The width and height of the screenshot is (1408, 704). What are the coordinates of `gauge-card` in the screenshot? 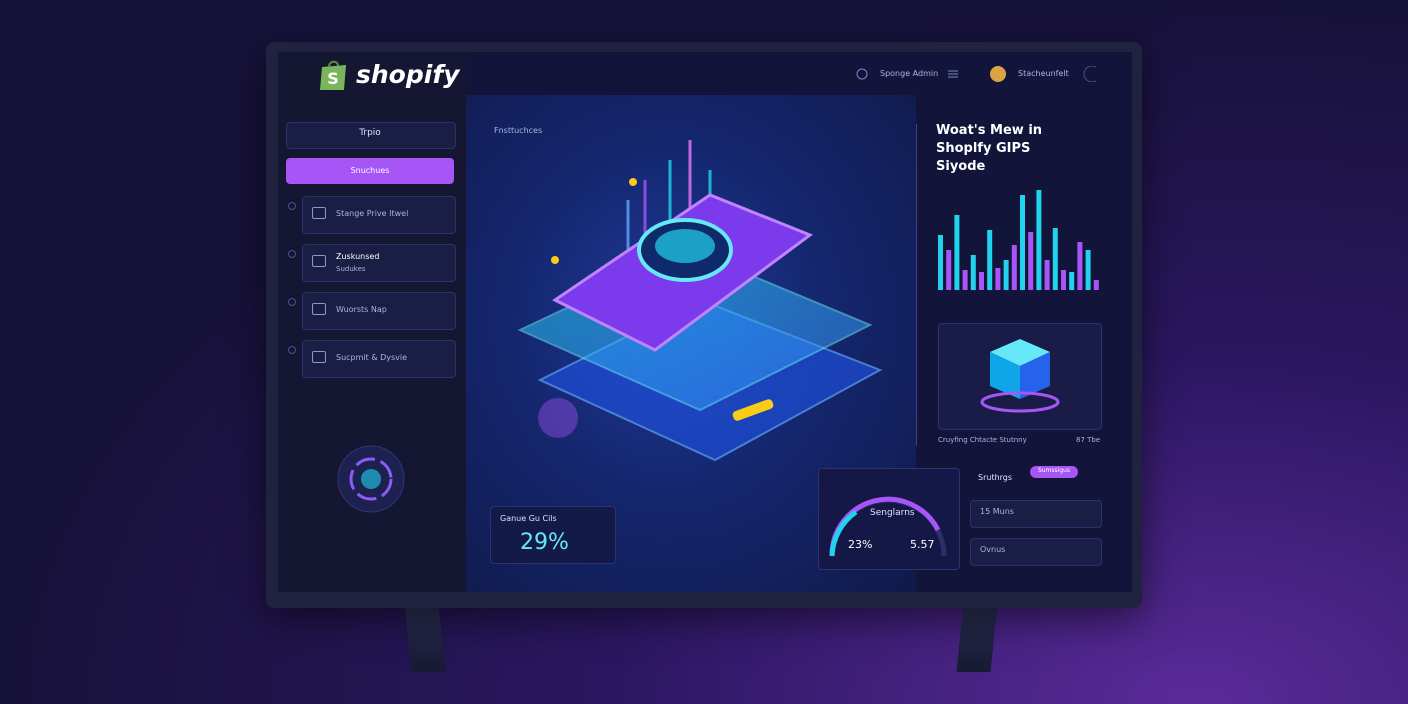 It's located at (889, 519).